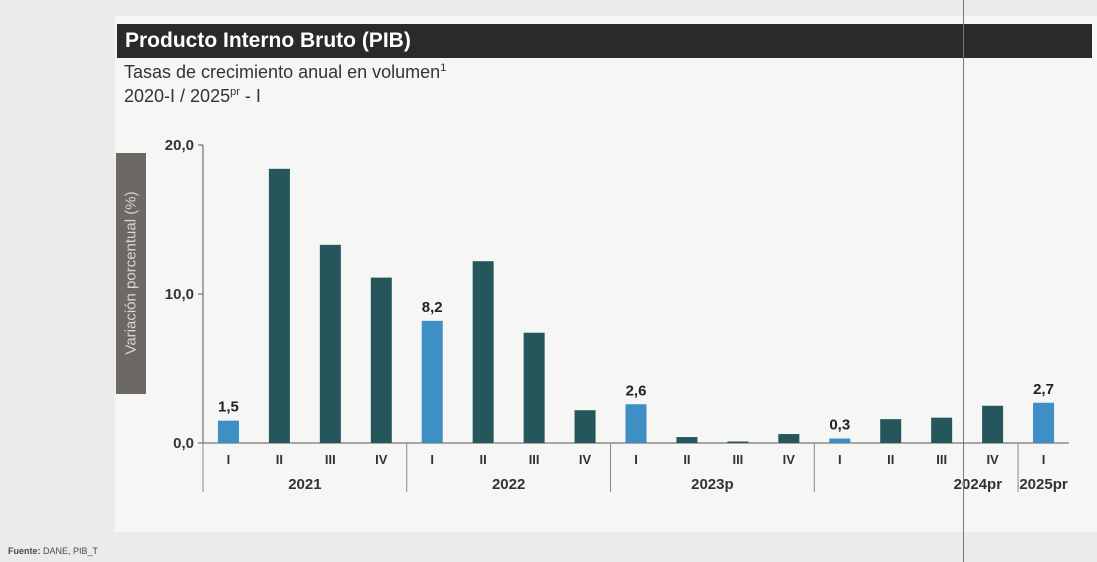 This screenshot has width=1097, height=562. Describe the element at coordinates (508, 484) in the screenshot. I see `year-label: 2022` at that location.